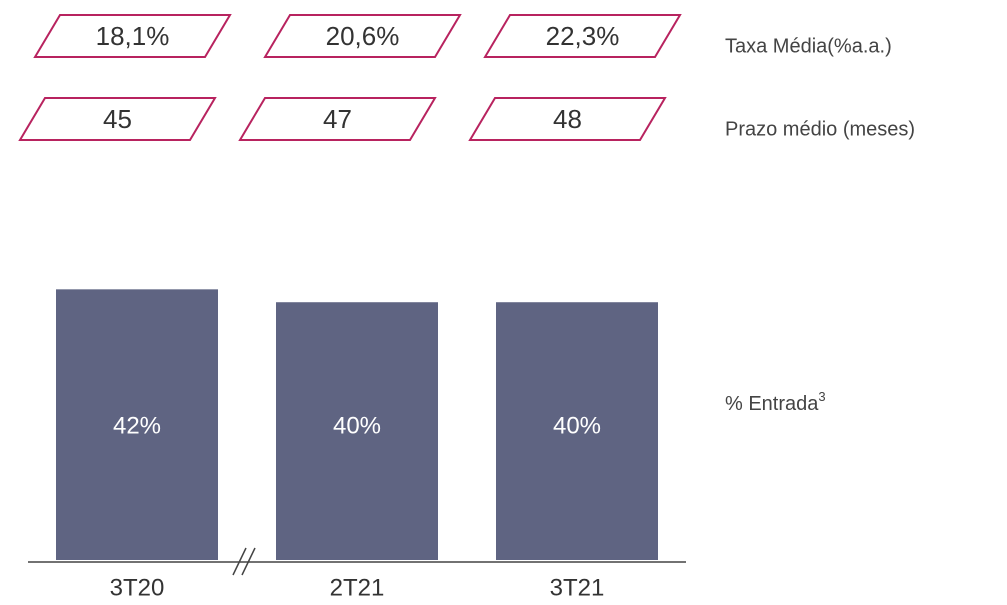 The image size is (1007, 605). I want to click on series-label: % Entrada3, so click(775, 402).